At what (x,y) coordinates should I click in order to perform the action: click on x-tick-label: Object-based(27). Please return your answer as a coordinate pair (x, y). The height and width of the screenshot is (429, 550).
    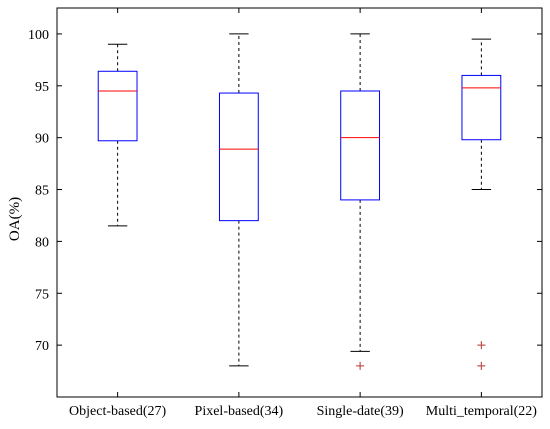
    Looking at the image, I should click on (118, 411).